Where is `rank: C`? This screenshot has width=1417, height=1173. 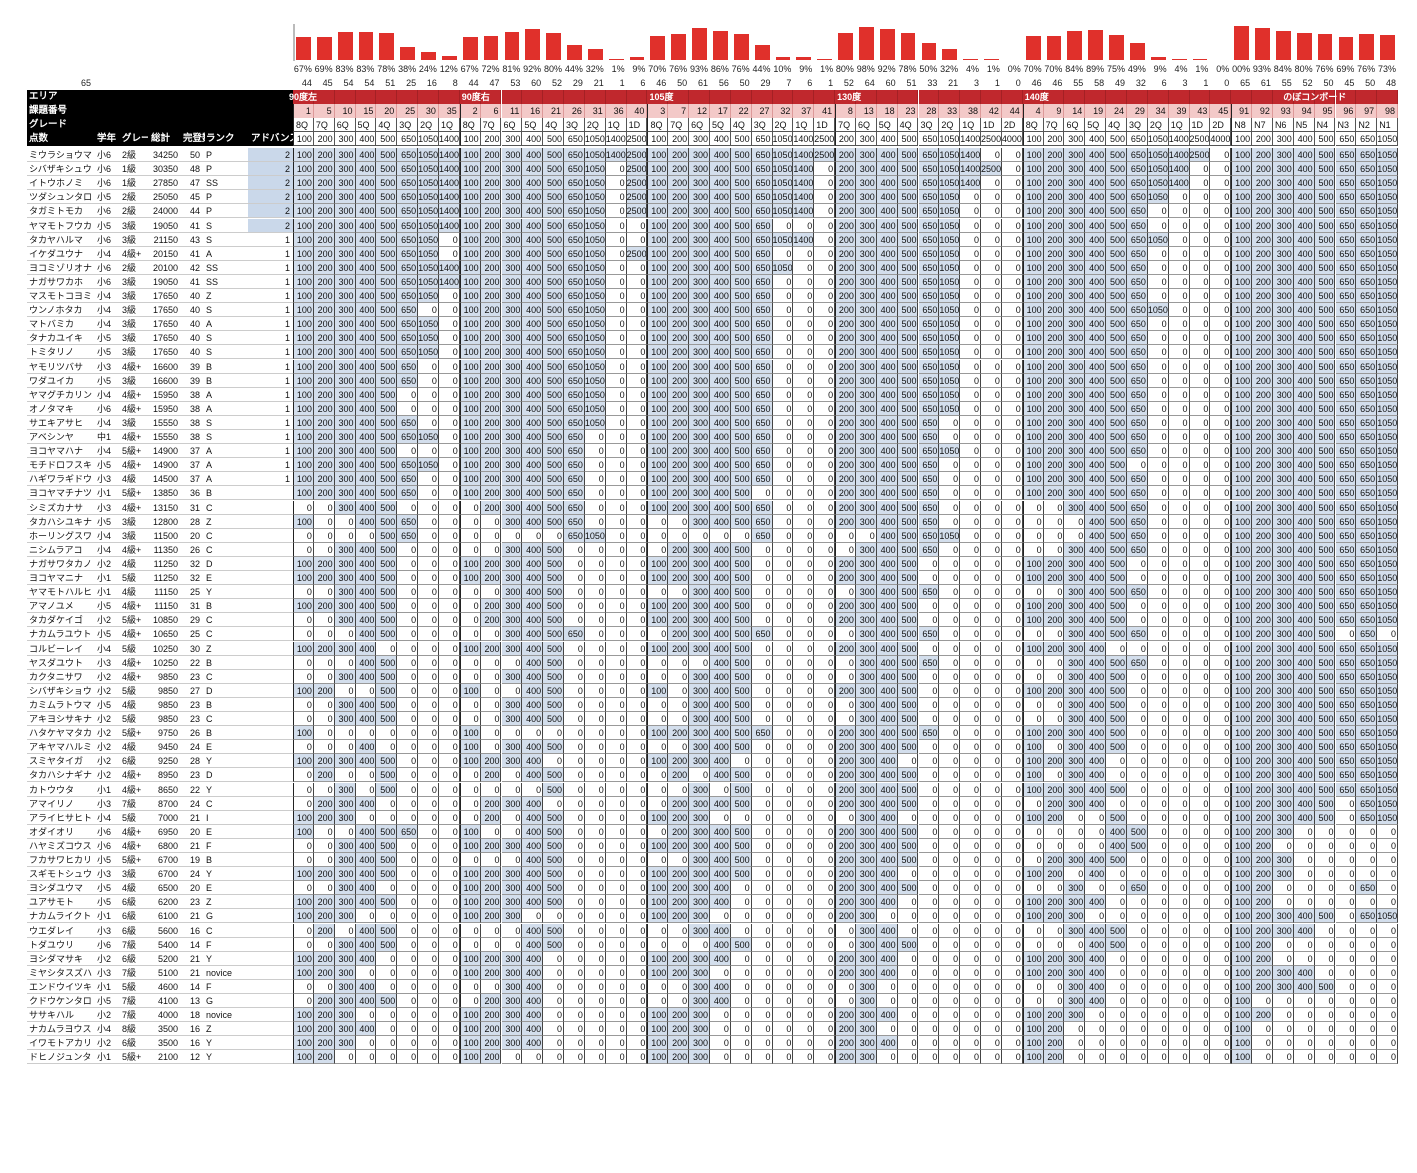
rank: C is located at coordinates (225, 536).